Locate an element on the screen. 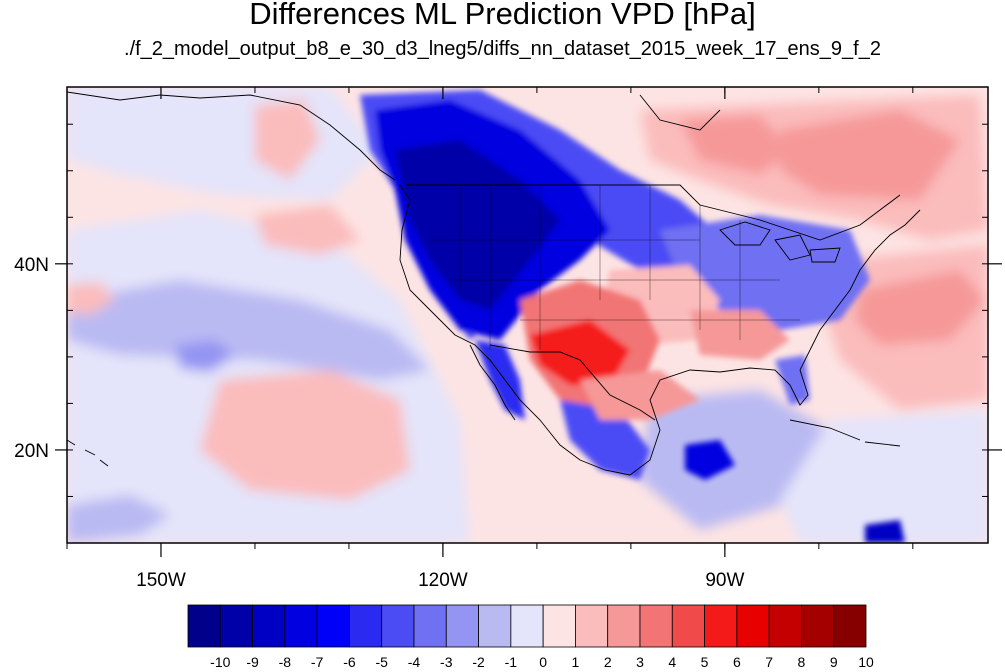 This screenshot has height=672, width=1005. colorbar-label: 1 is located at coordinates (576, 662).